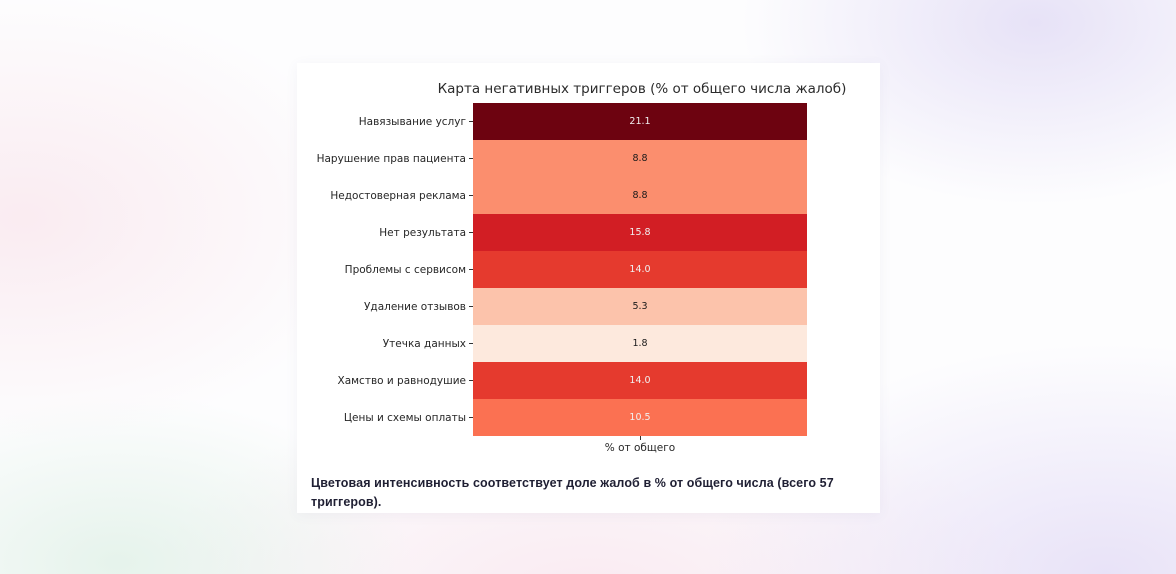 This screenshot has height=574, width=1176. What do you see at coordinates (640, 232) in the screenshot?
I see `heatmap-cell: 15.8` at bounding box center [640, 232].